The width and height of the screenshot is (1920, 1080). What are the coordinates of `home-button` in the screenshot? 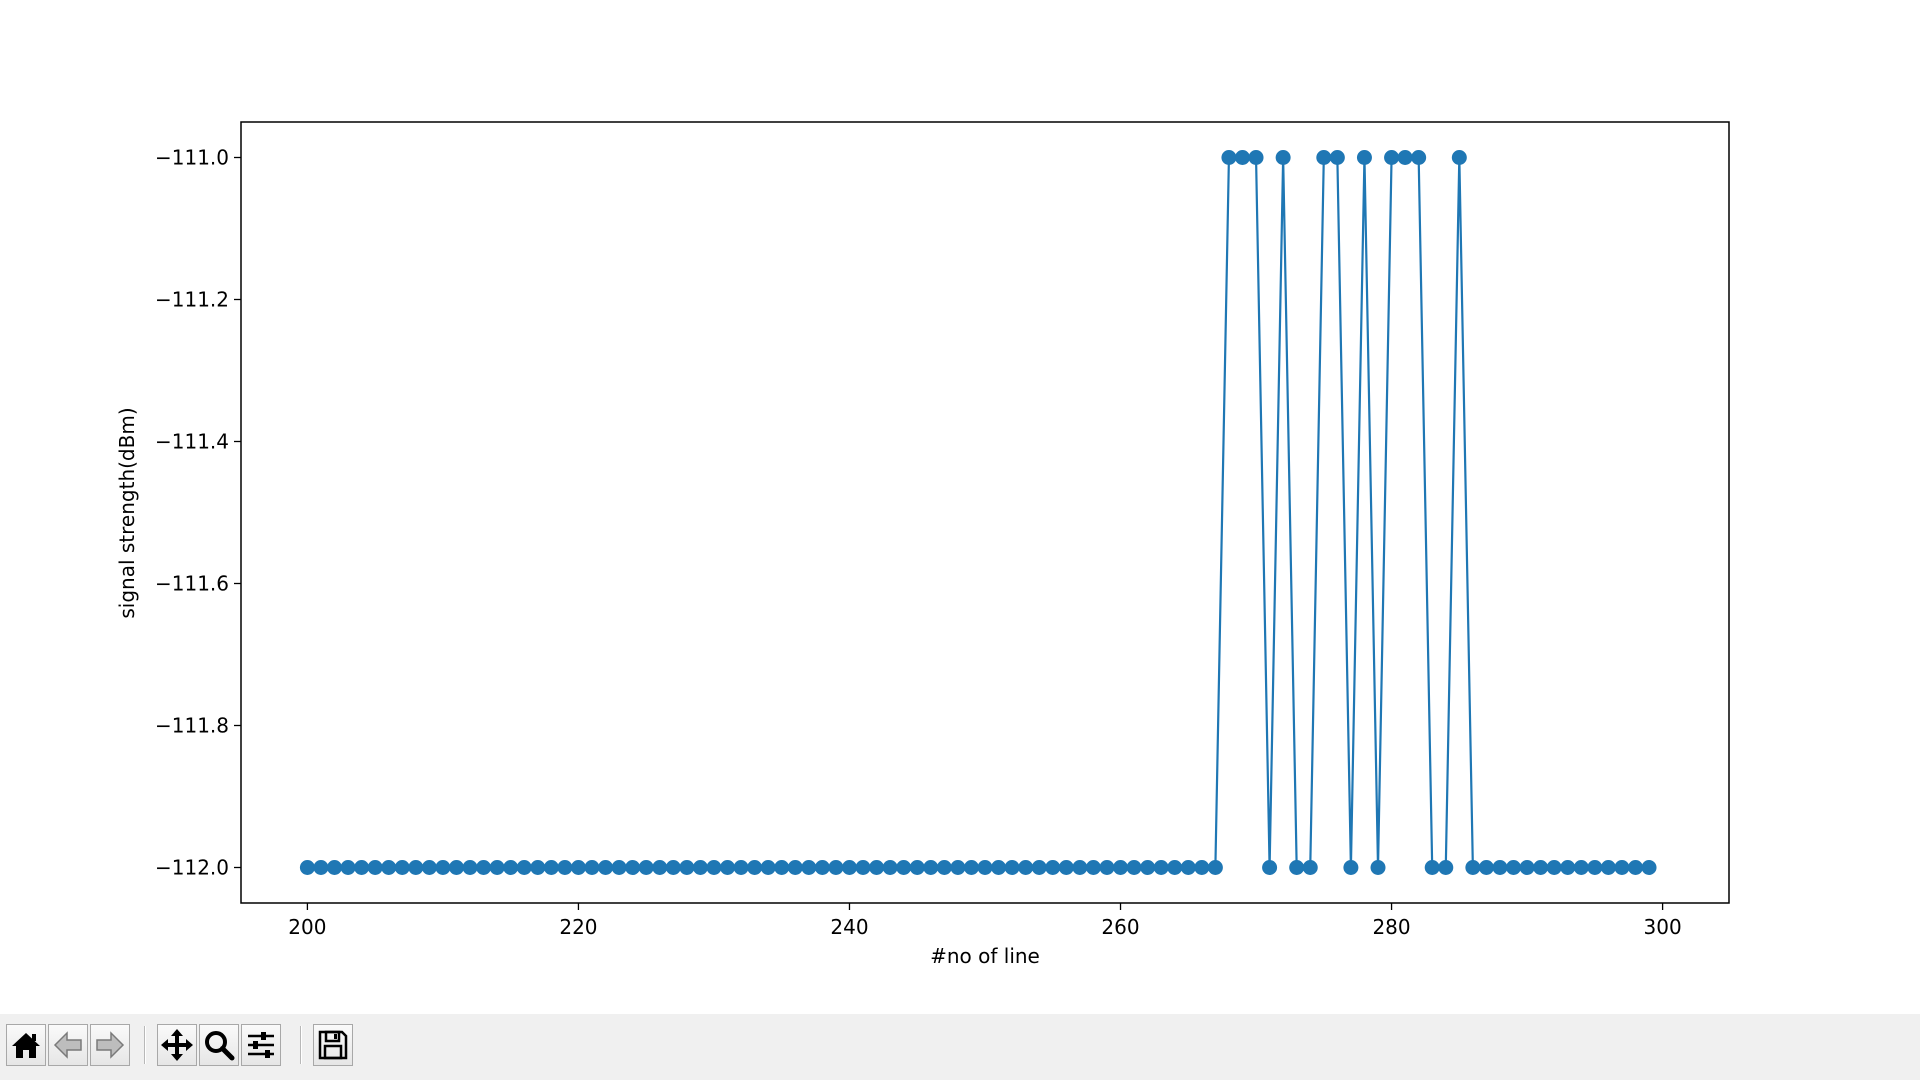 It's located at (26, 1045).